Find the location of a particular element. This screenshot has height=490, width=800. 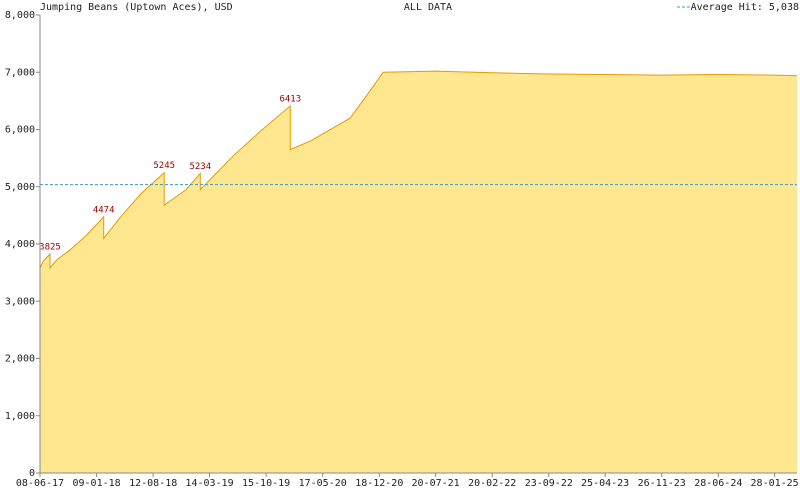

y-tick-label: 0 is located at coordinates (32, 473).